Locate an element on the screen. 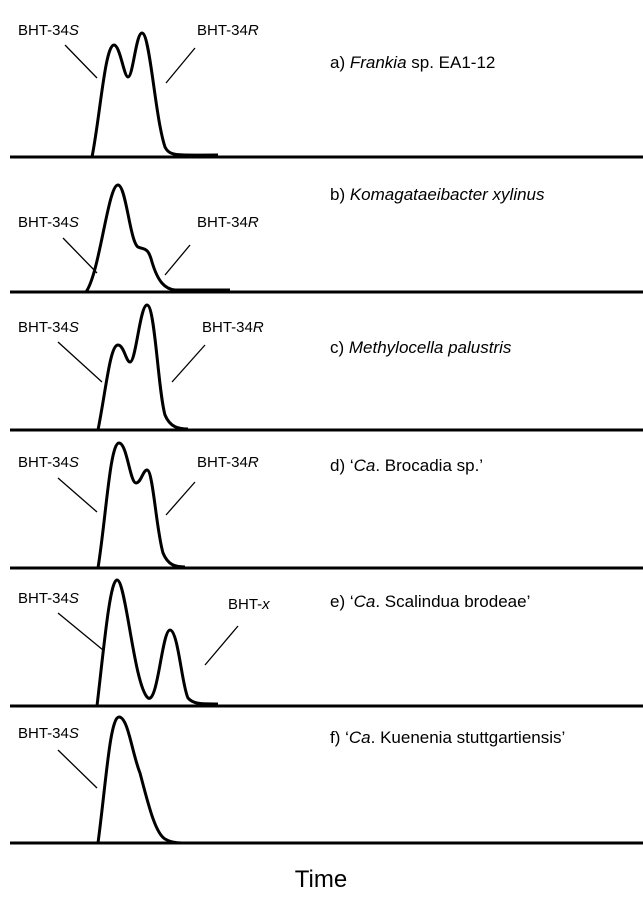 Image resolution: width=643 pixels, height=900 pixels. text-part: x is located at coordinates (265, 604).